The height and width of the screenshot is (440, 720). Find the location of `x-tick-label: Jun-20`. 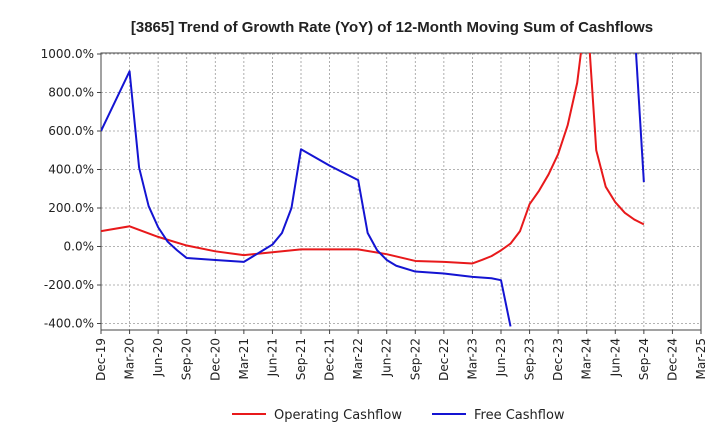

x-tick-label: Jun-20 is located at coordinates (158, 357).